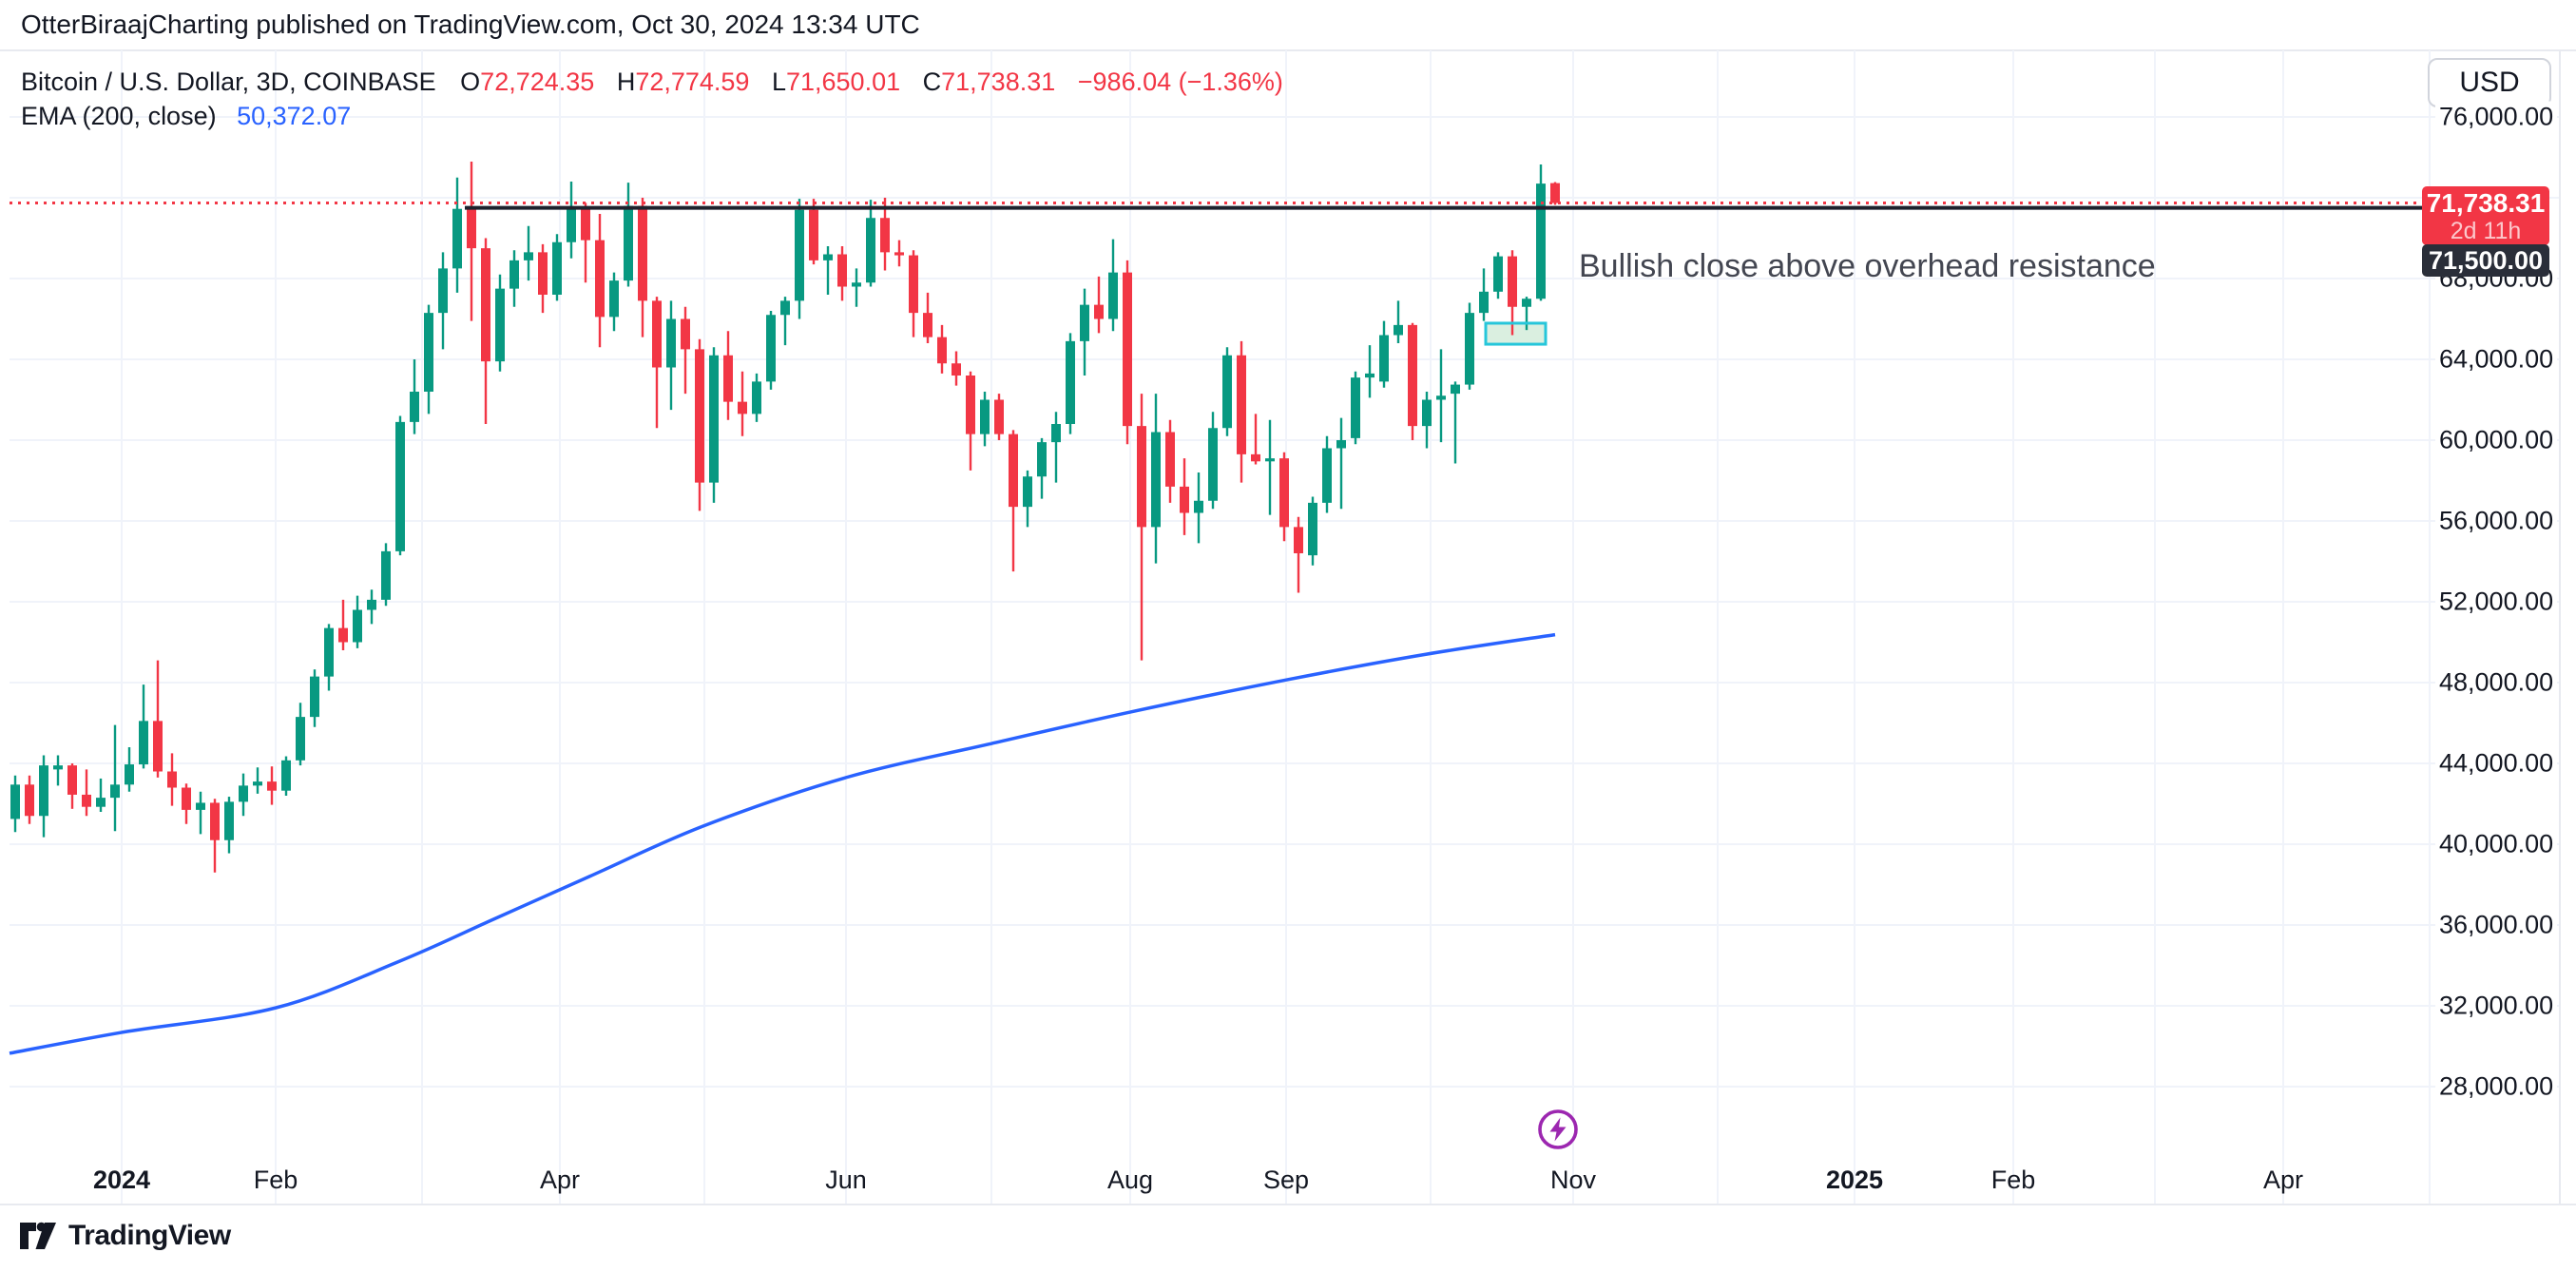 This screenshot has width=2576, height=1272. Describe the element at coordinates (119, 116) in the screenshot. I see `ema-indicator-name: EMA (200, close)` at that location.